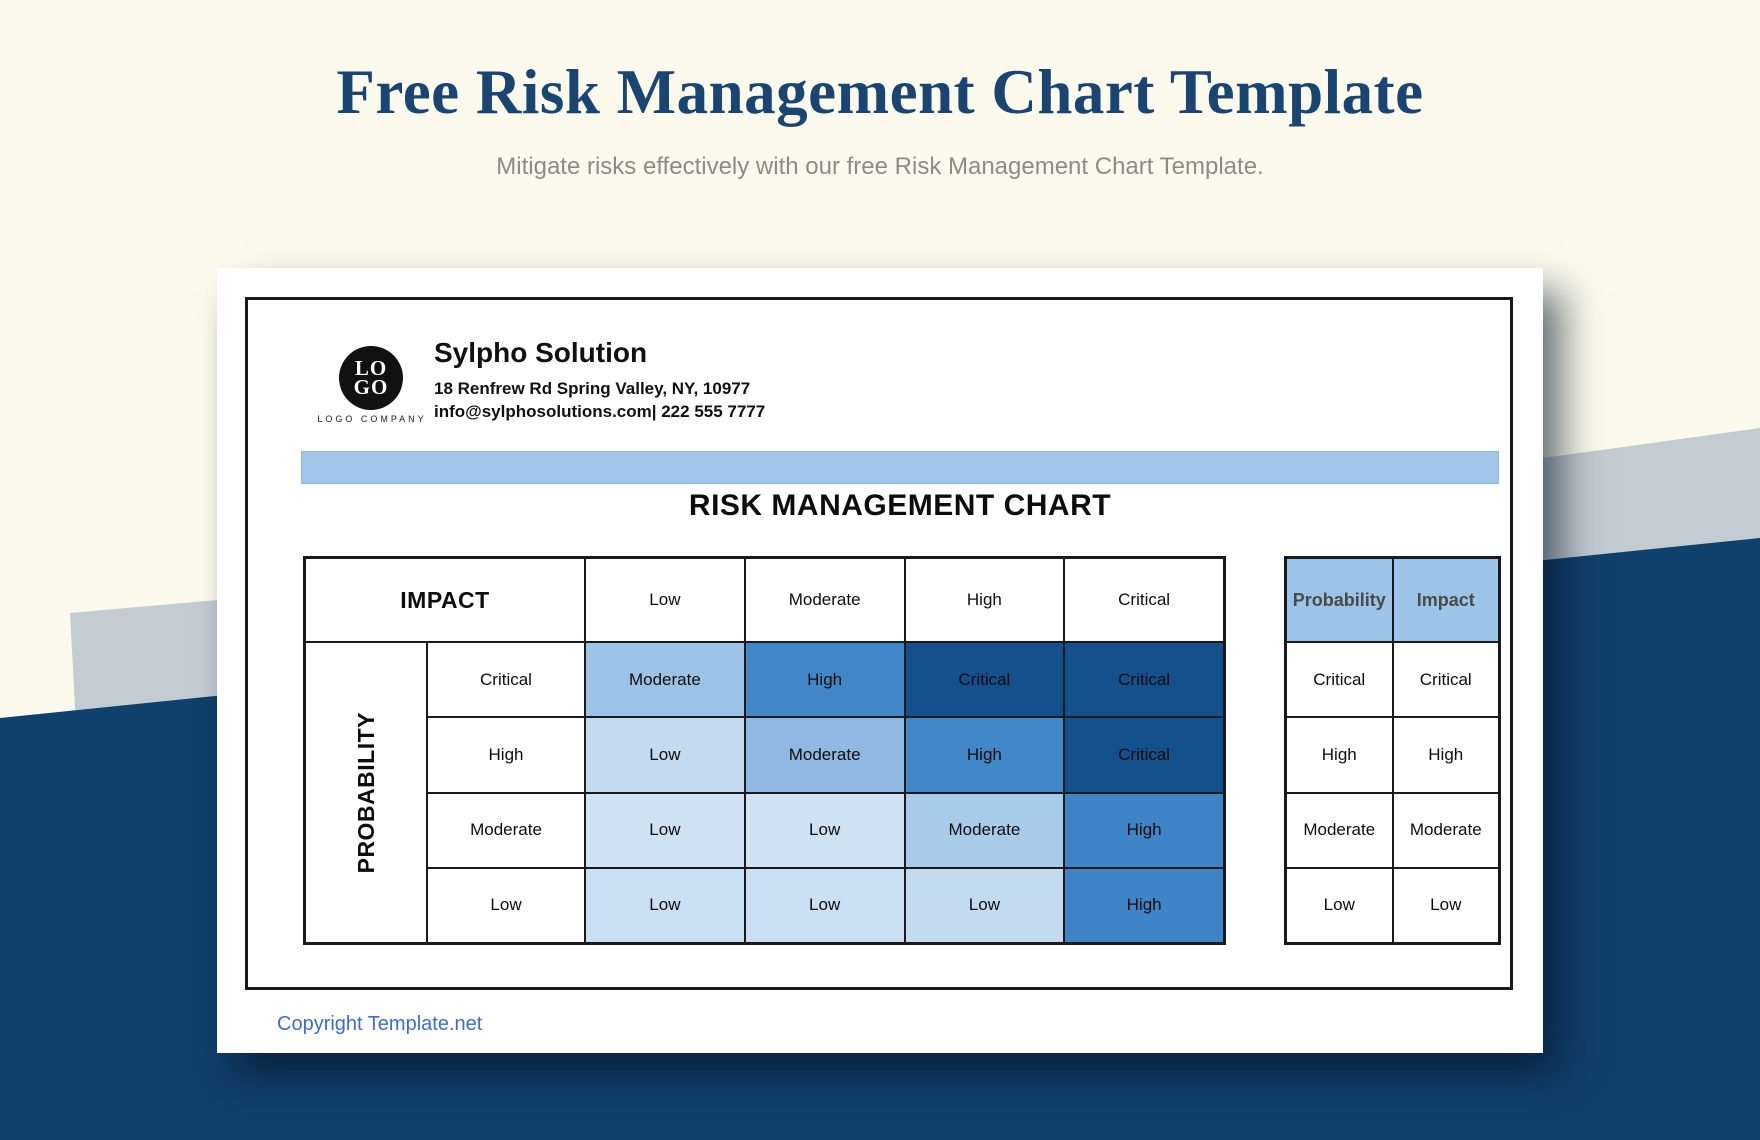 The width and height of the screenshot is (1760, 1140). Describe the element at coordinates (984, 600) in the screenshot. I see `column-header-high: High` at that location.